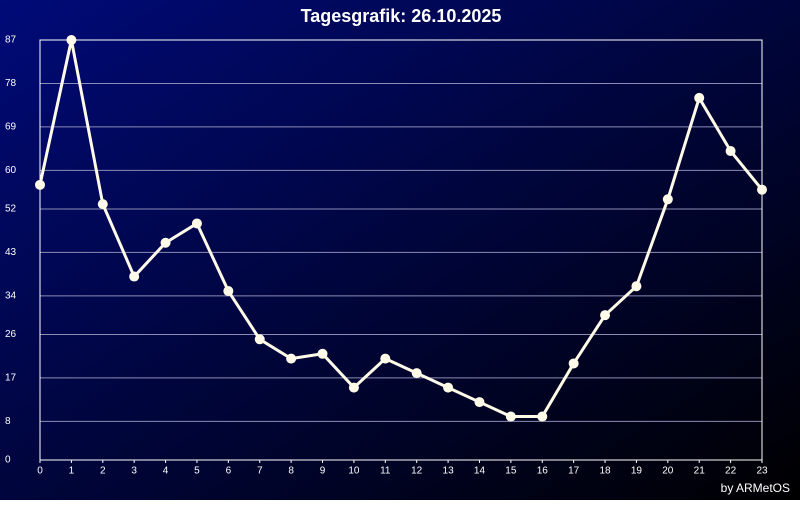  Describe the element at coordinates (323, 471) in the screenshot. I see `x-tick-label: 9` at that location.